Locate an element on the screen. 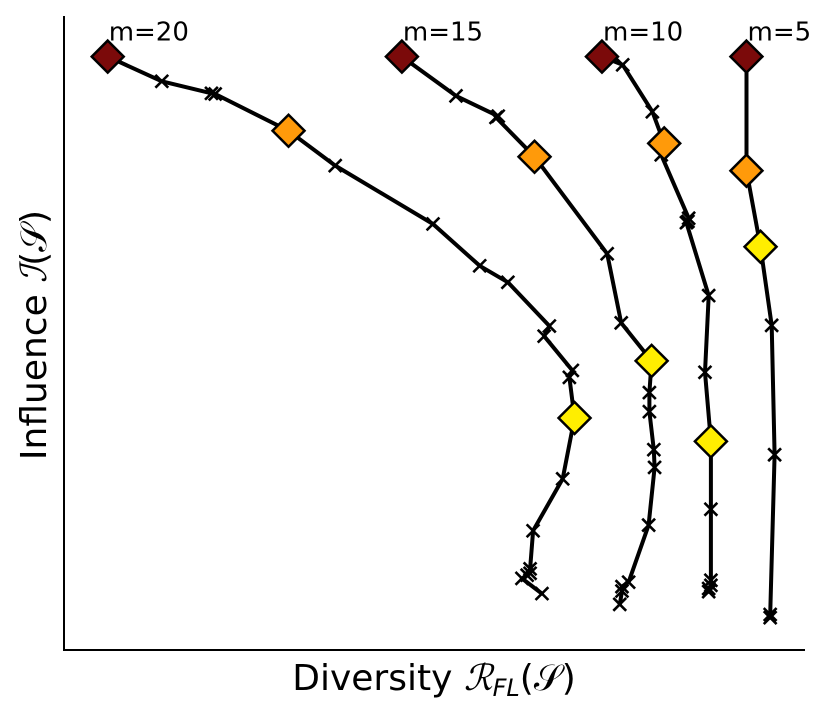  series-m-10: m=10 is located at coordinates (656, 309).